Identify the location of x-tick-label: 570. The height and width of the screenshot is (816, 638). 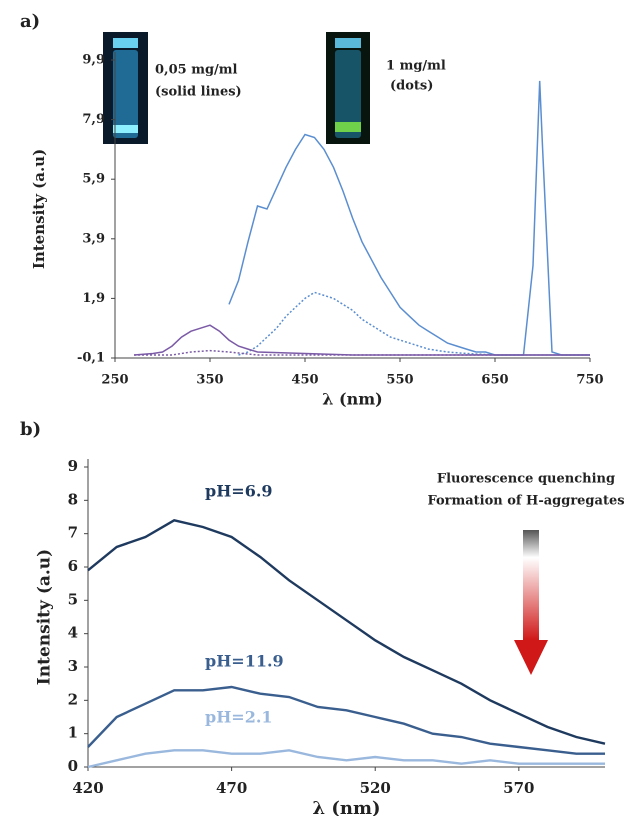
(518, 788).